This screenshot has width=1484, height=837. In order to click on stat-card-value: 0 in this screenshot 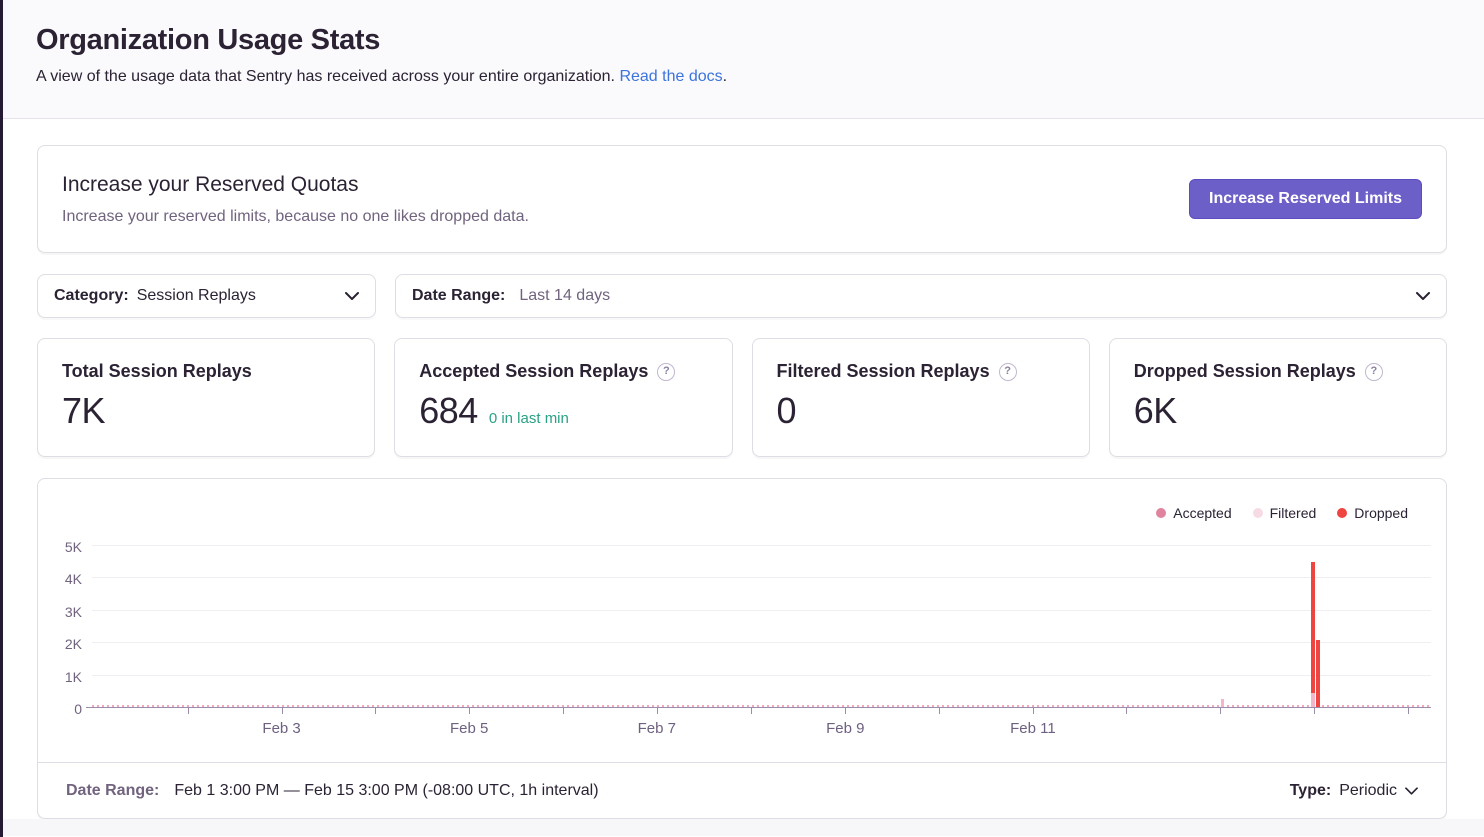, I will do `click(786, 410)`.